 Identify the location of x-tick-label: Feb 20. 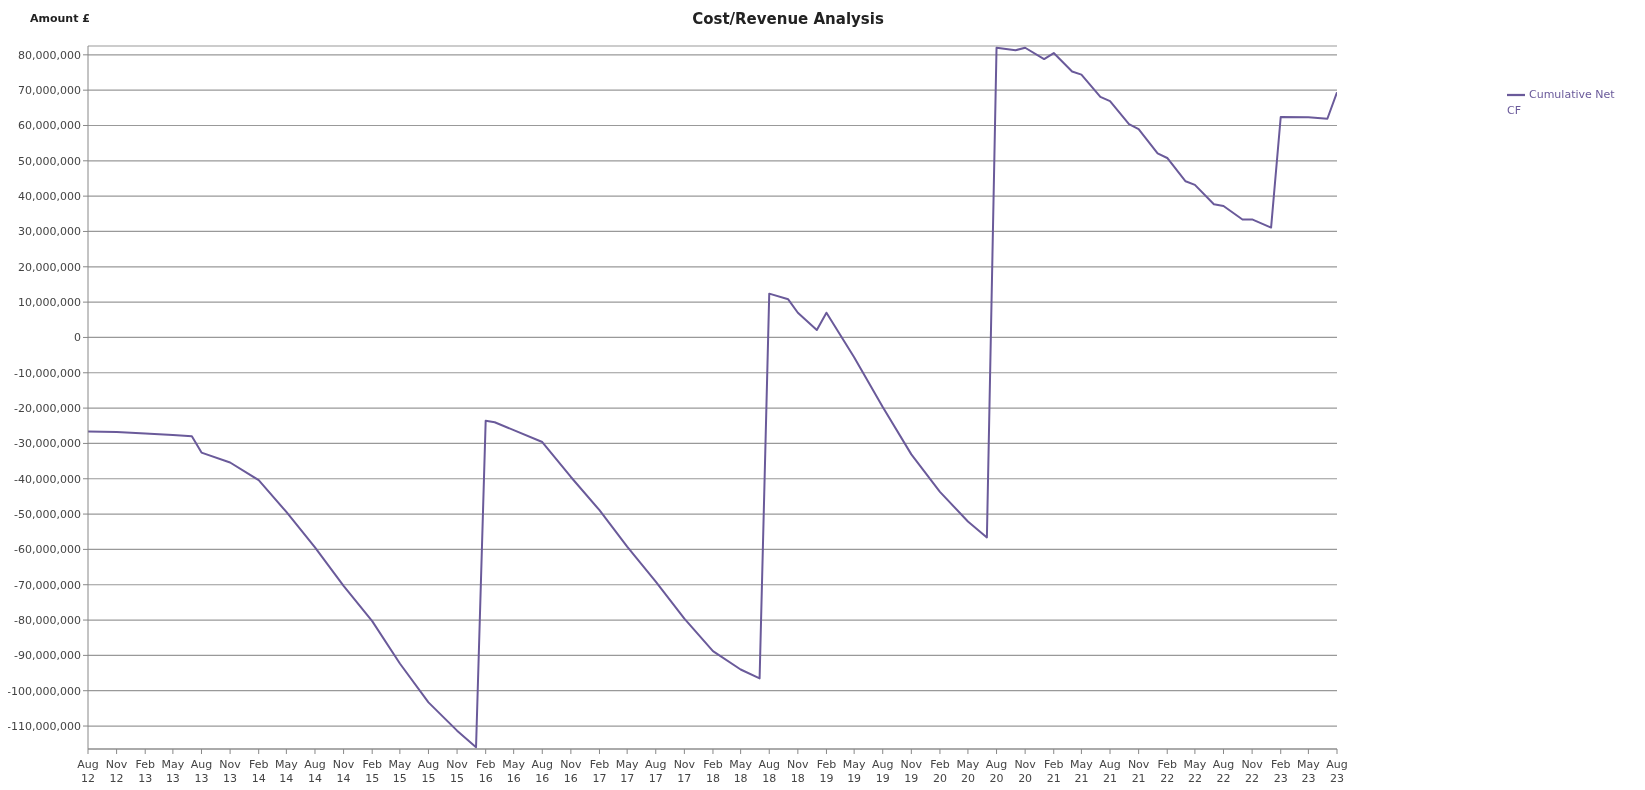
(940, 771).